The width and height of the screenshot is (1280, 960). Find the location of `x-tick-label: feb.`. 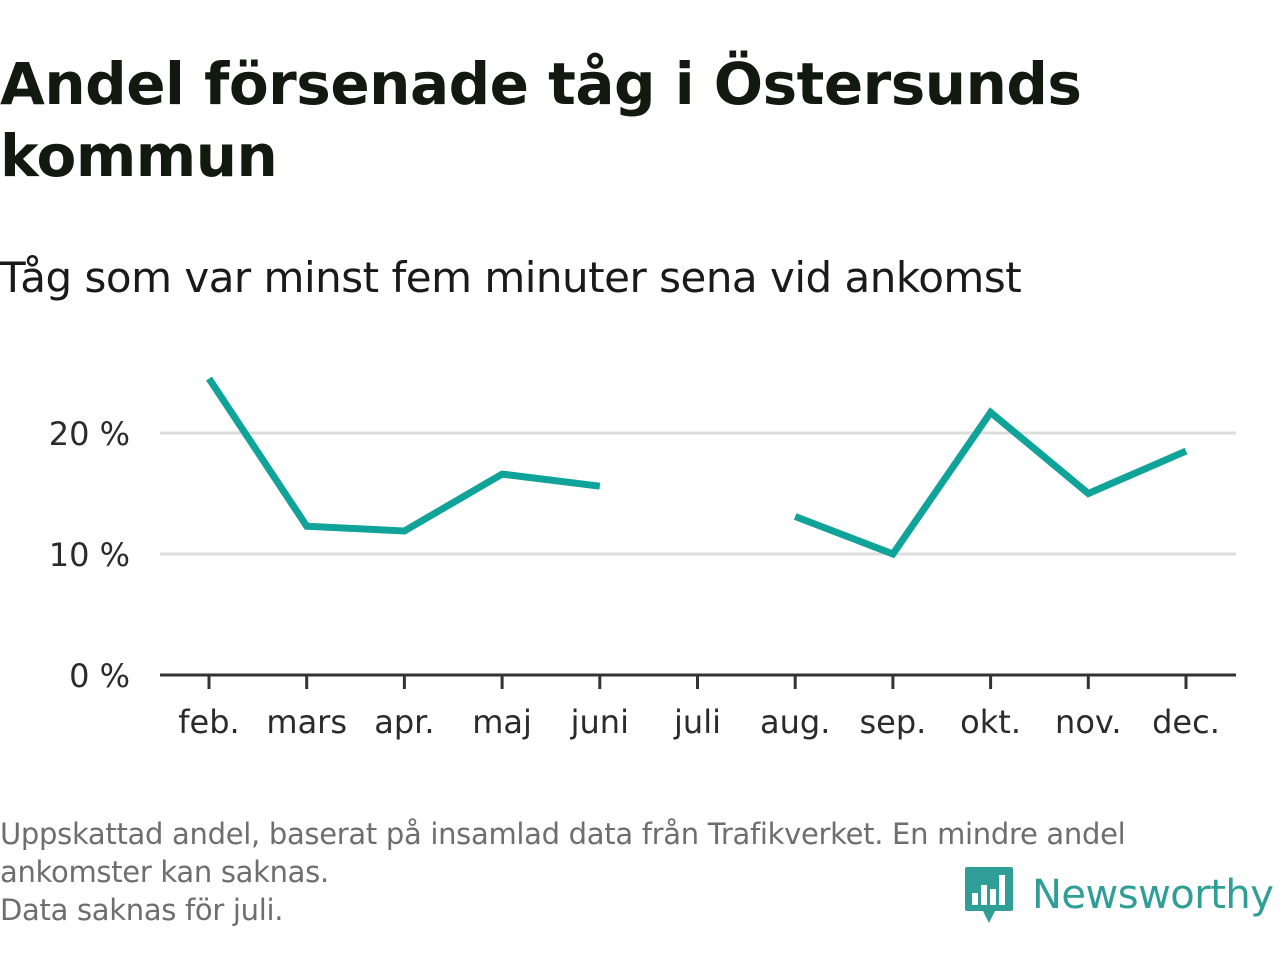

x-tick-label: feb. is located at coordinates (208, 722).